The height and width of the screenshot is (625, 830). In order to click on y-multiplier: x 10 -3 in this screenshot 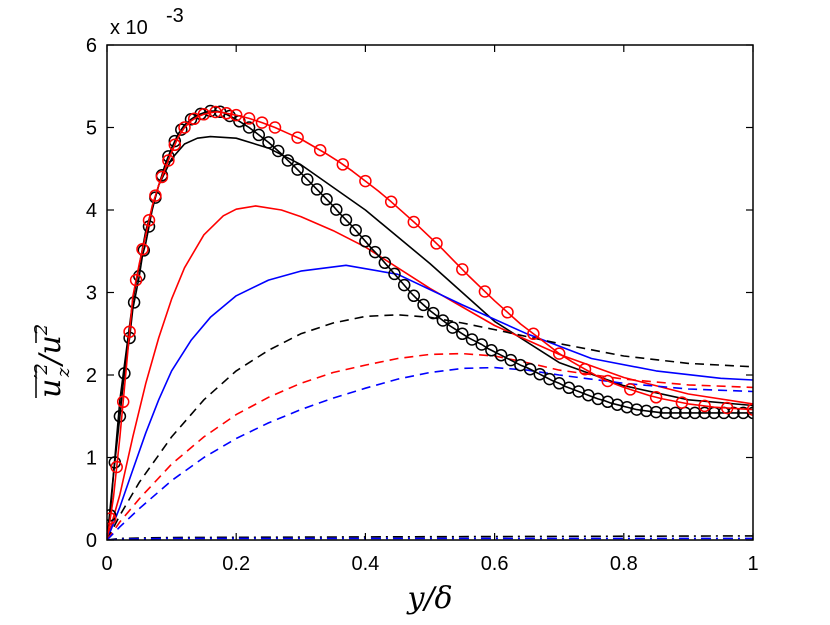, I will do `click(147, 22)`.